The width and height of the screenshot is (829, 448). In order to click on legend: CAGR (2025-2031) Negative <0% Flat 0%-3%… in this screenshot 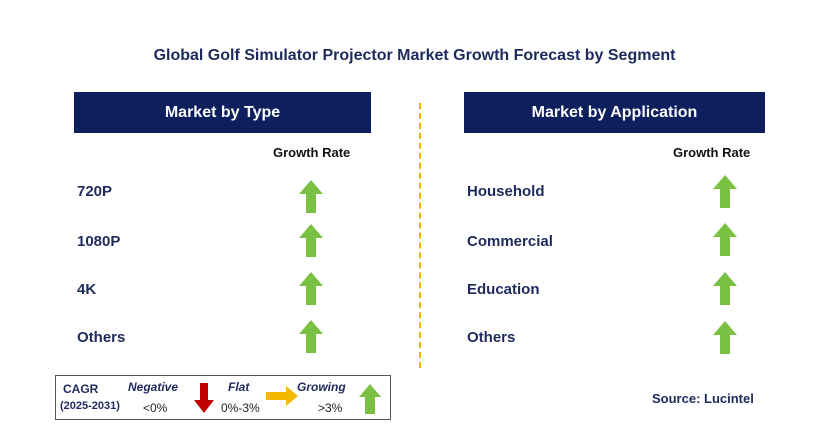, I will do `click(223, 397)`.